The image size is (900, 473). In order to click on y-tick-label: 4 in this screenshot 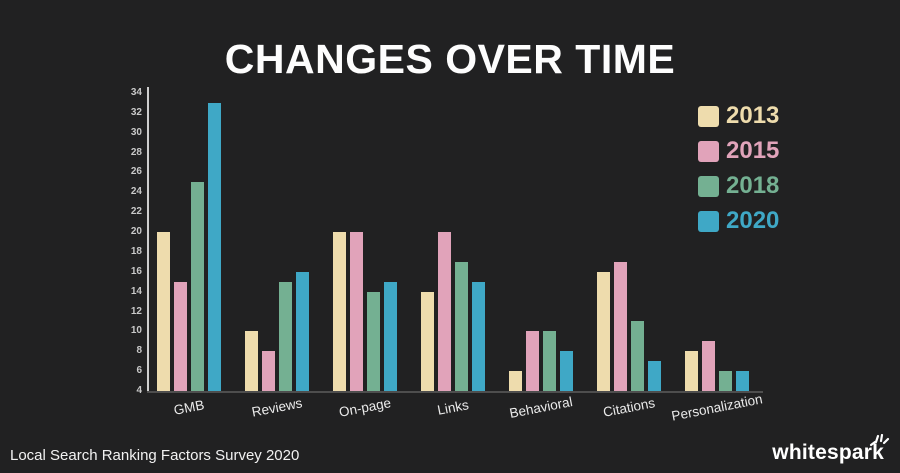, I will do `click(139, 390)`.